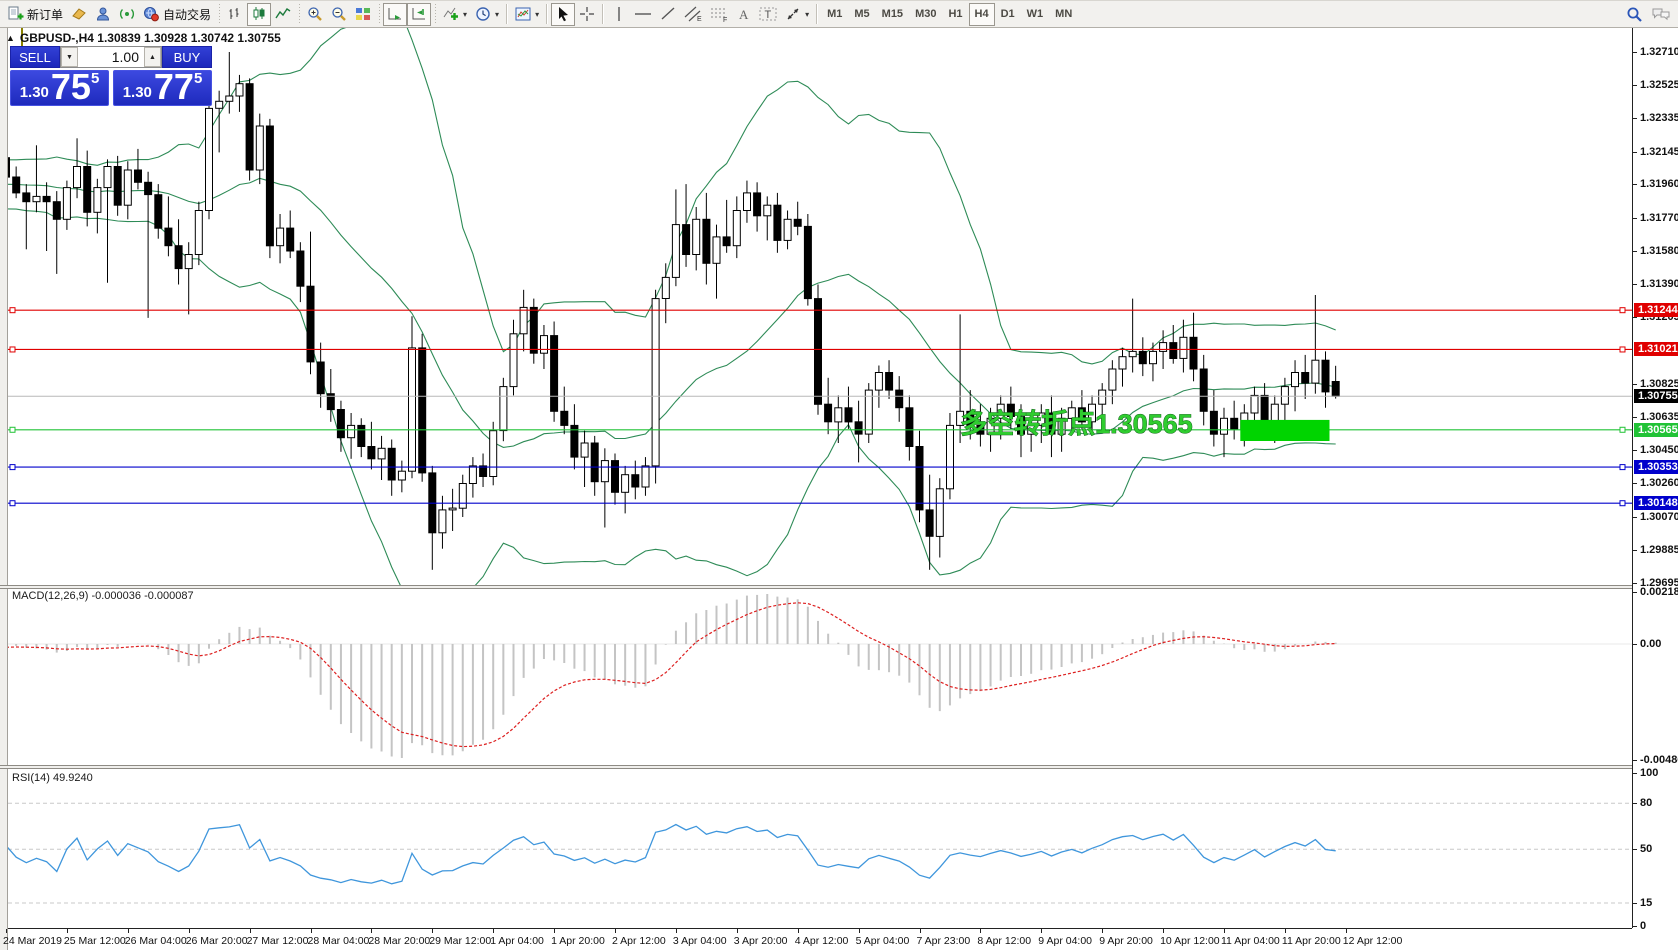  I want to click on zoom-in-button, so click(315, 14).